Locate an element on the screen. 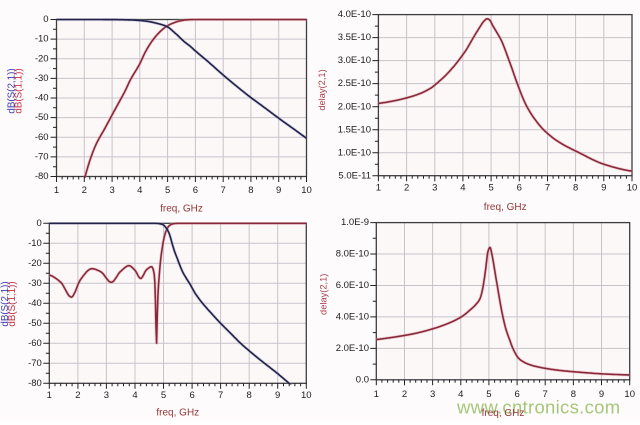  svg-text: www.cntronics.com is located at coordinates (538, 407).